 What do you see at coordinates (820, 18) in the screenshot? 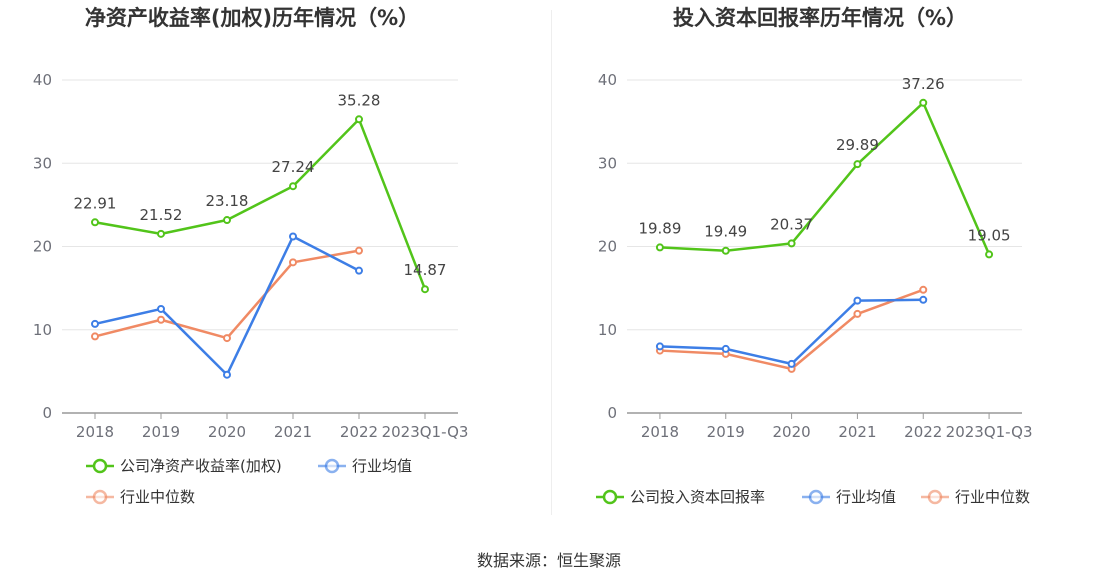
I see `chart-title: 投入资本回报率历年情况（%）` at bounding box center [820, 18].